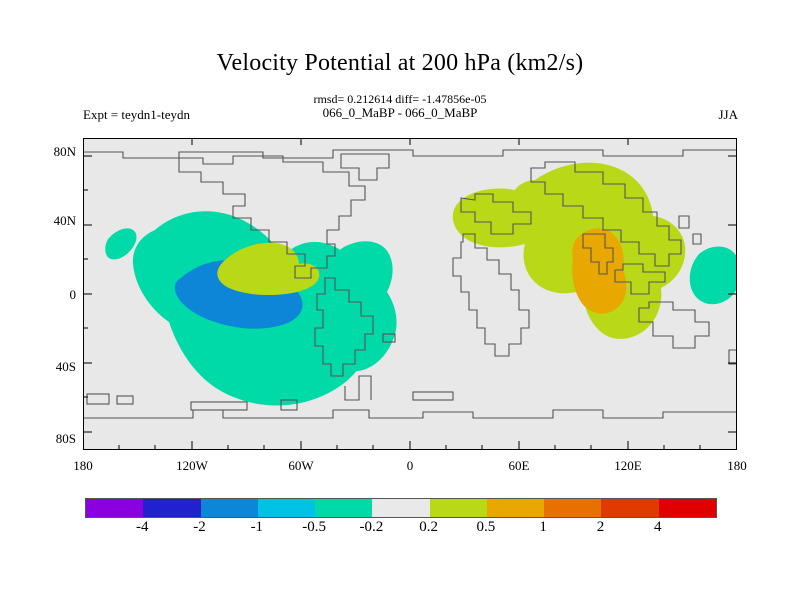  What do you see at coordinates (569, 250) in the screenshot?
I see `contour-asia-positive` at bounding box center [569, 250].